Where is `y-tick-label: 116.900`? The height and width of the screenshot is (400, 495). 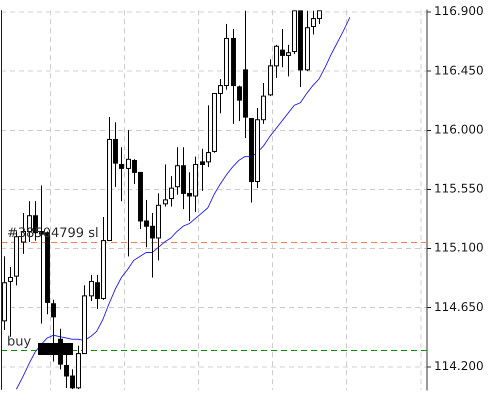 y-tick-label: 116.900 is located at coordinates (459, 11).